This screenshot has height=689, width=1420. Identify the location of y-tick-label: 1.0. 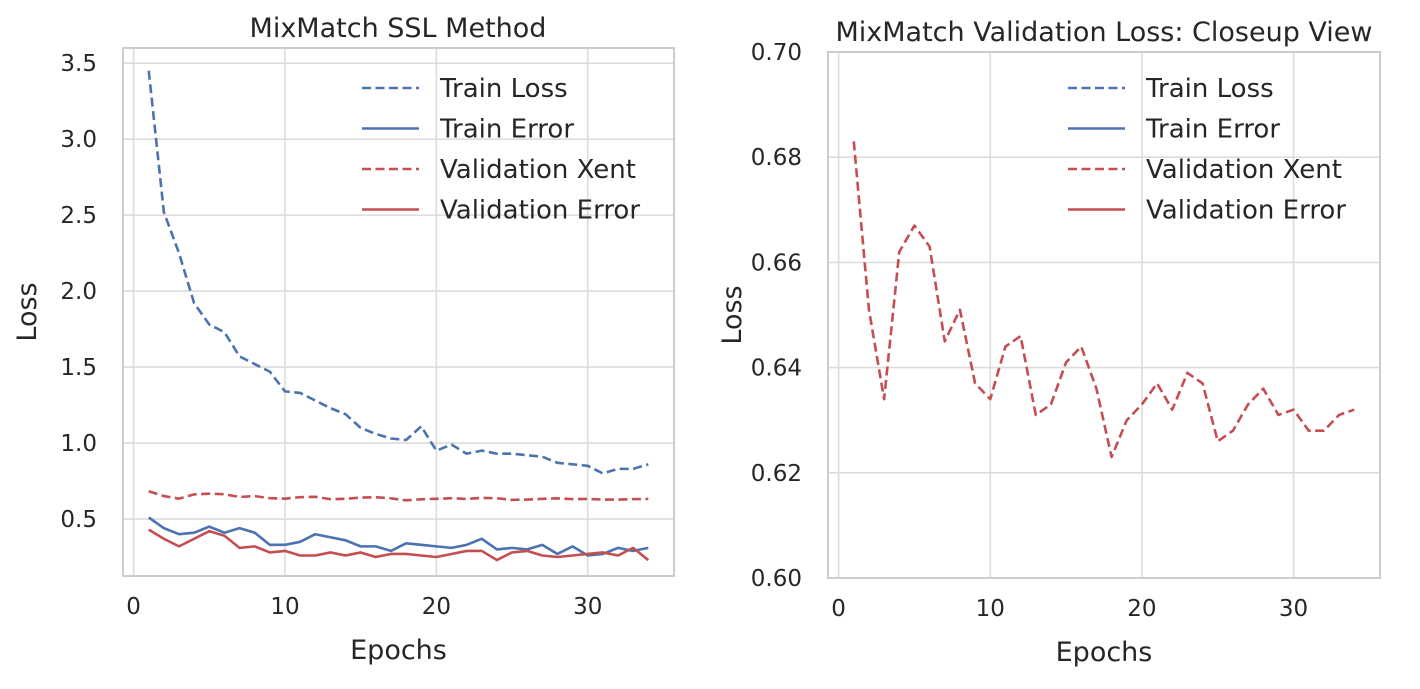
(78, 444).